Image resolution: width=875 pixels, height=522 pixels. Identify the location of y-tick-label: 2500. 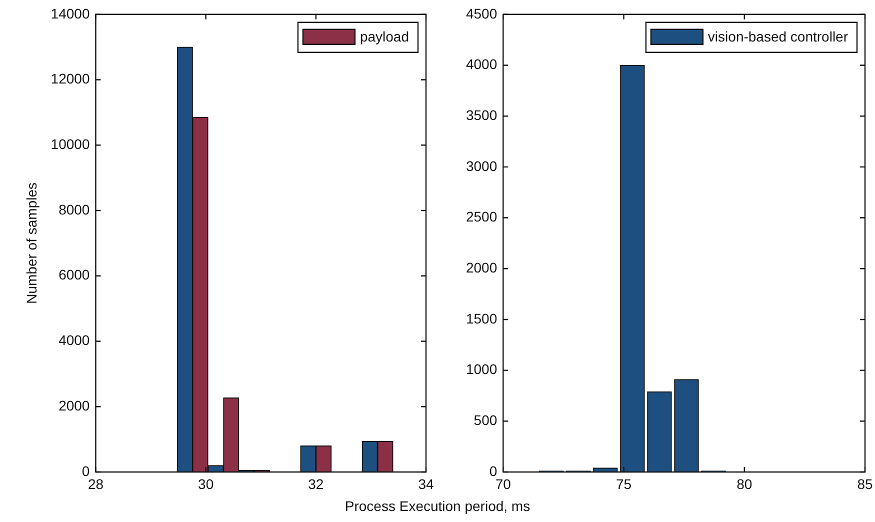
(482, 216).